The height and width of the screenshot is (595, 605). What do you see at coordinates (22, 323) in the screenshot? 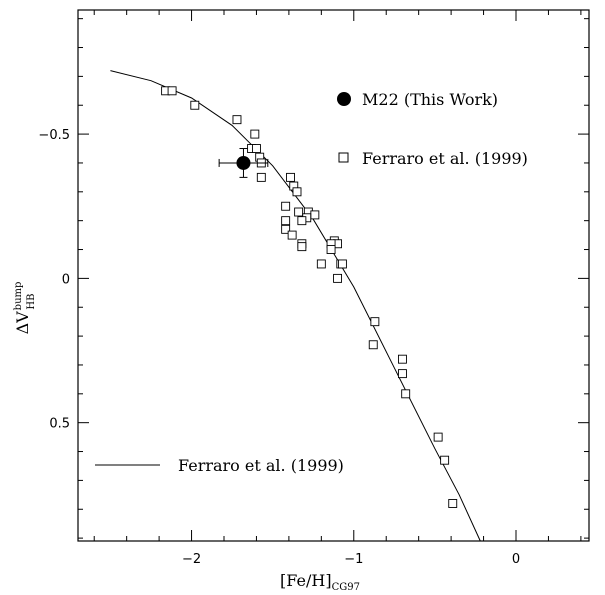
I see `y-axis-label-main: ΔV` at bounding box center [22, 323].